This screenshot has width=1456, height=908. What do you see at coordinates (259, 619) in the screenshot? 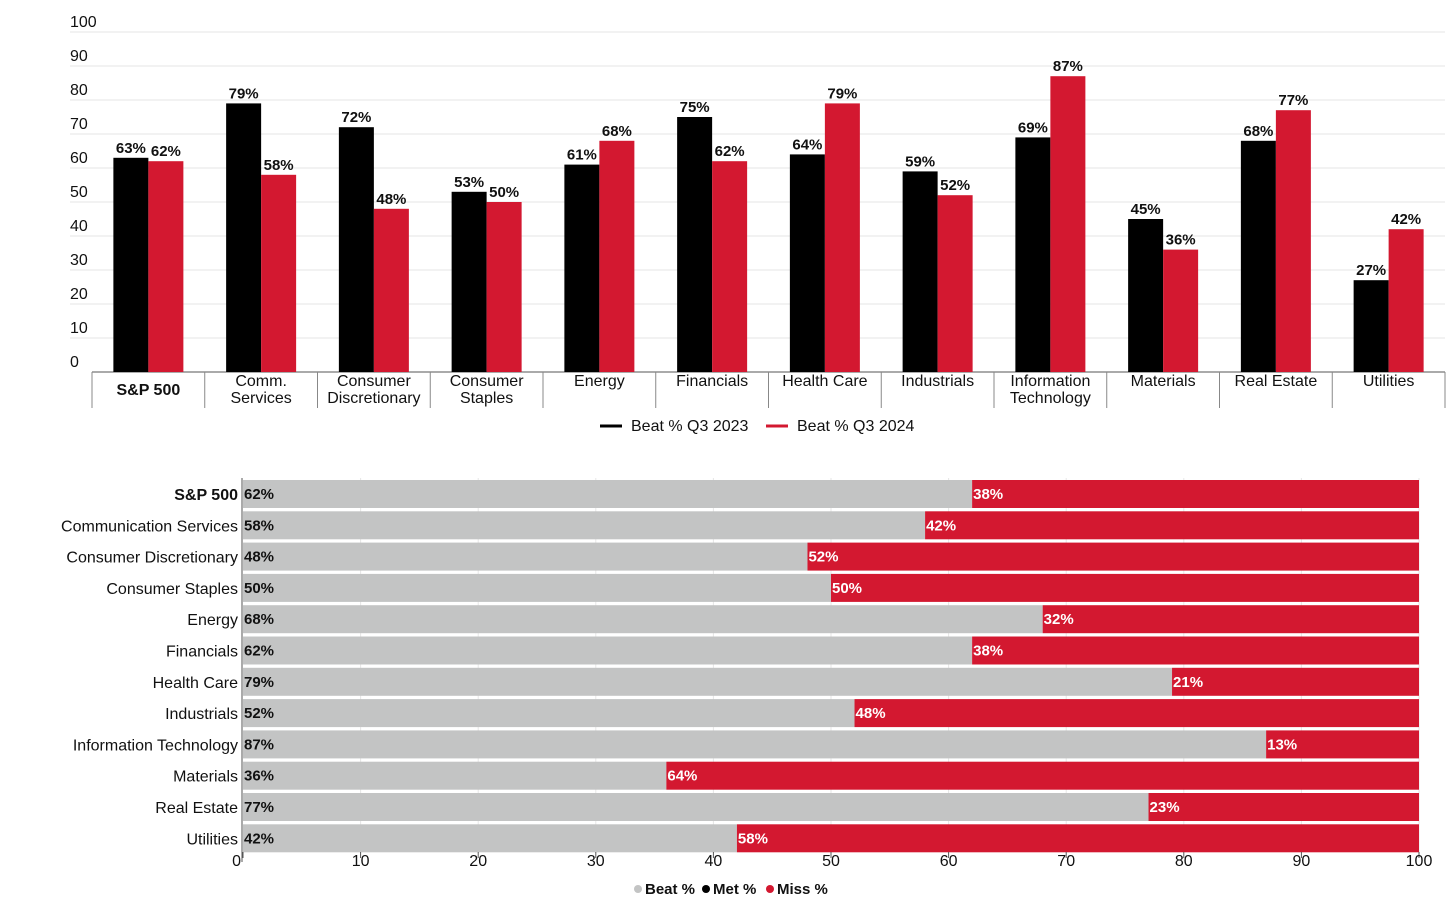
I see `segment-value-label: 68%` at bounding box center [259, 619].